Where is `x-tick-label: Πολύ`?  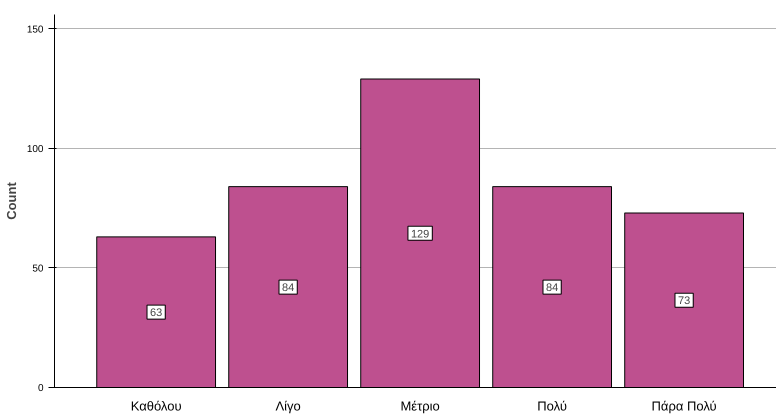
x-tick-label: Πολύ is located at coordinates (552, 406).